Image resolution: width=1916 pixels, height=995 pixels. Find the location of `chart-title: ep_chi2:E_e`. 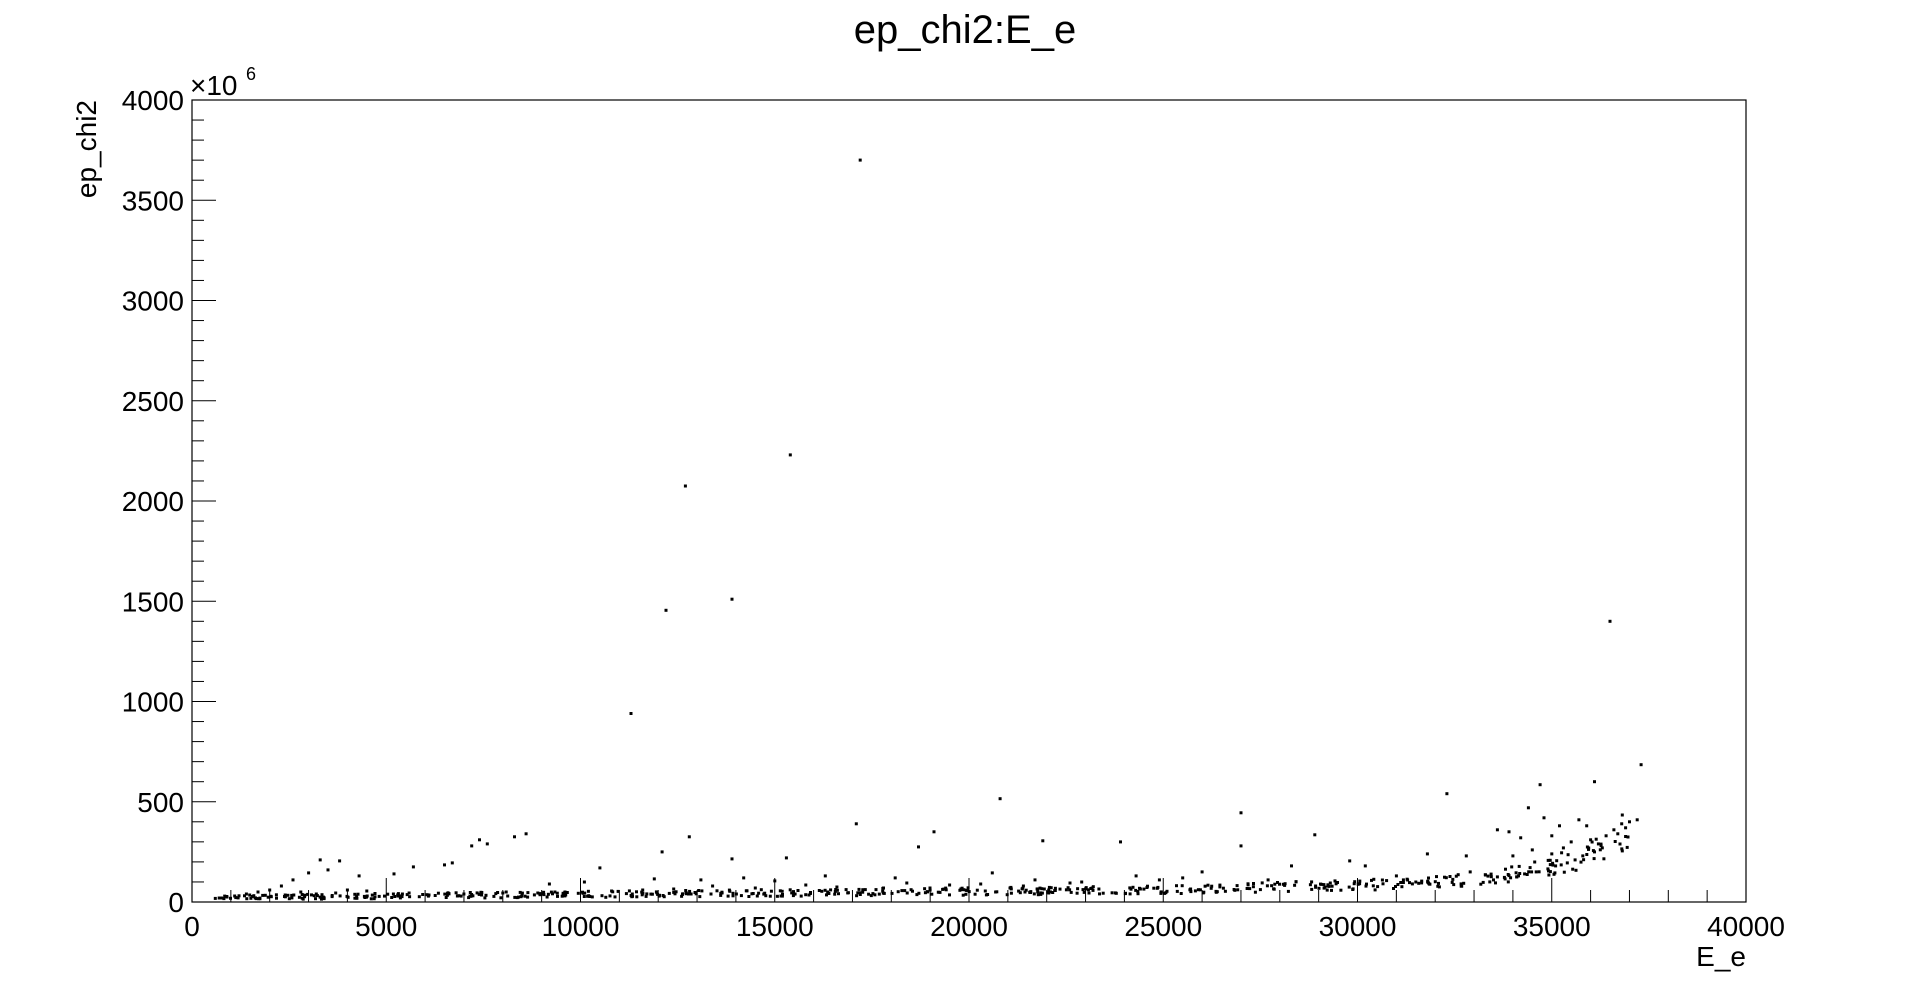

chart-title: ep_chi2:E_e is located at coordinates (965, 30).